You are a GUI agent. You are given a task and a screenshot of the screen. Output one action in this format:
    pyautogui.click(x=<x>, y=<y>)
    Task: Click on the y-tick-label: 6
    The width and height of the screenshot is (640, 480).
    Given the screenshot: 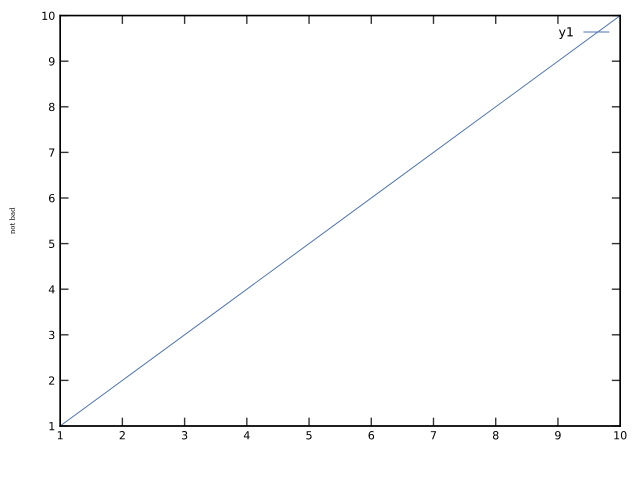 What is the action you would take?
    pyautogui.click(x=52, y=198)
    